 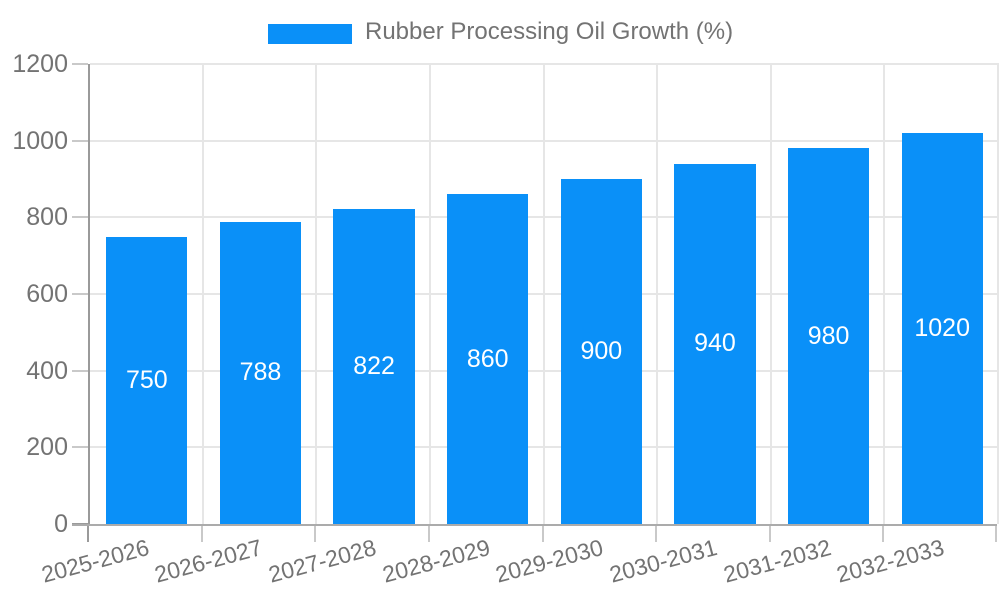 I want to click on bar-value-label: 940, so click(x=715, y=343).